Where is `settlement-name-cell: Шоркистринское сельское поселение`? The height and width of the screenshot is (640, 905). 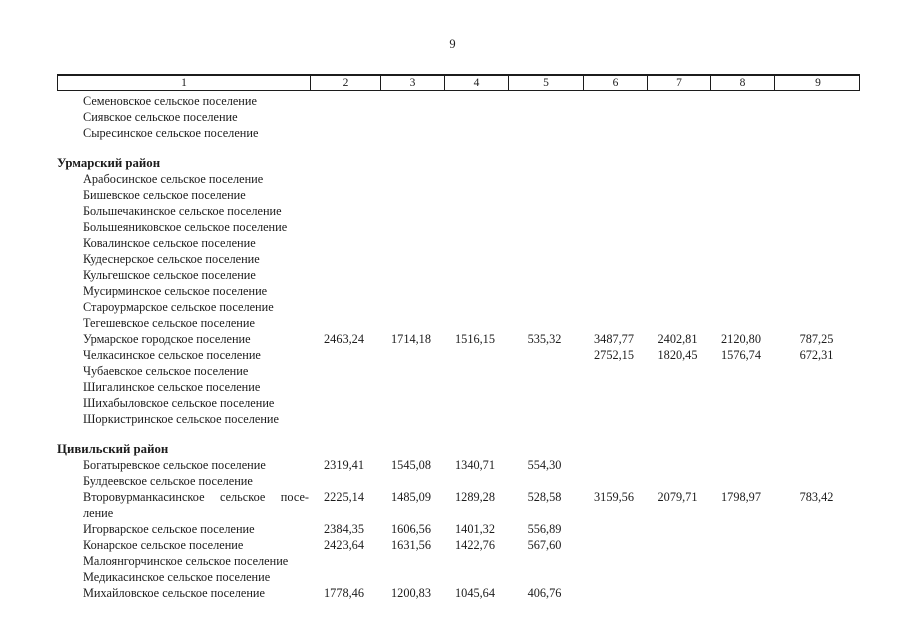 settlement-name-cell: Шоркистринское сельское поселение is located at coordinates (183, 419).